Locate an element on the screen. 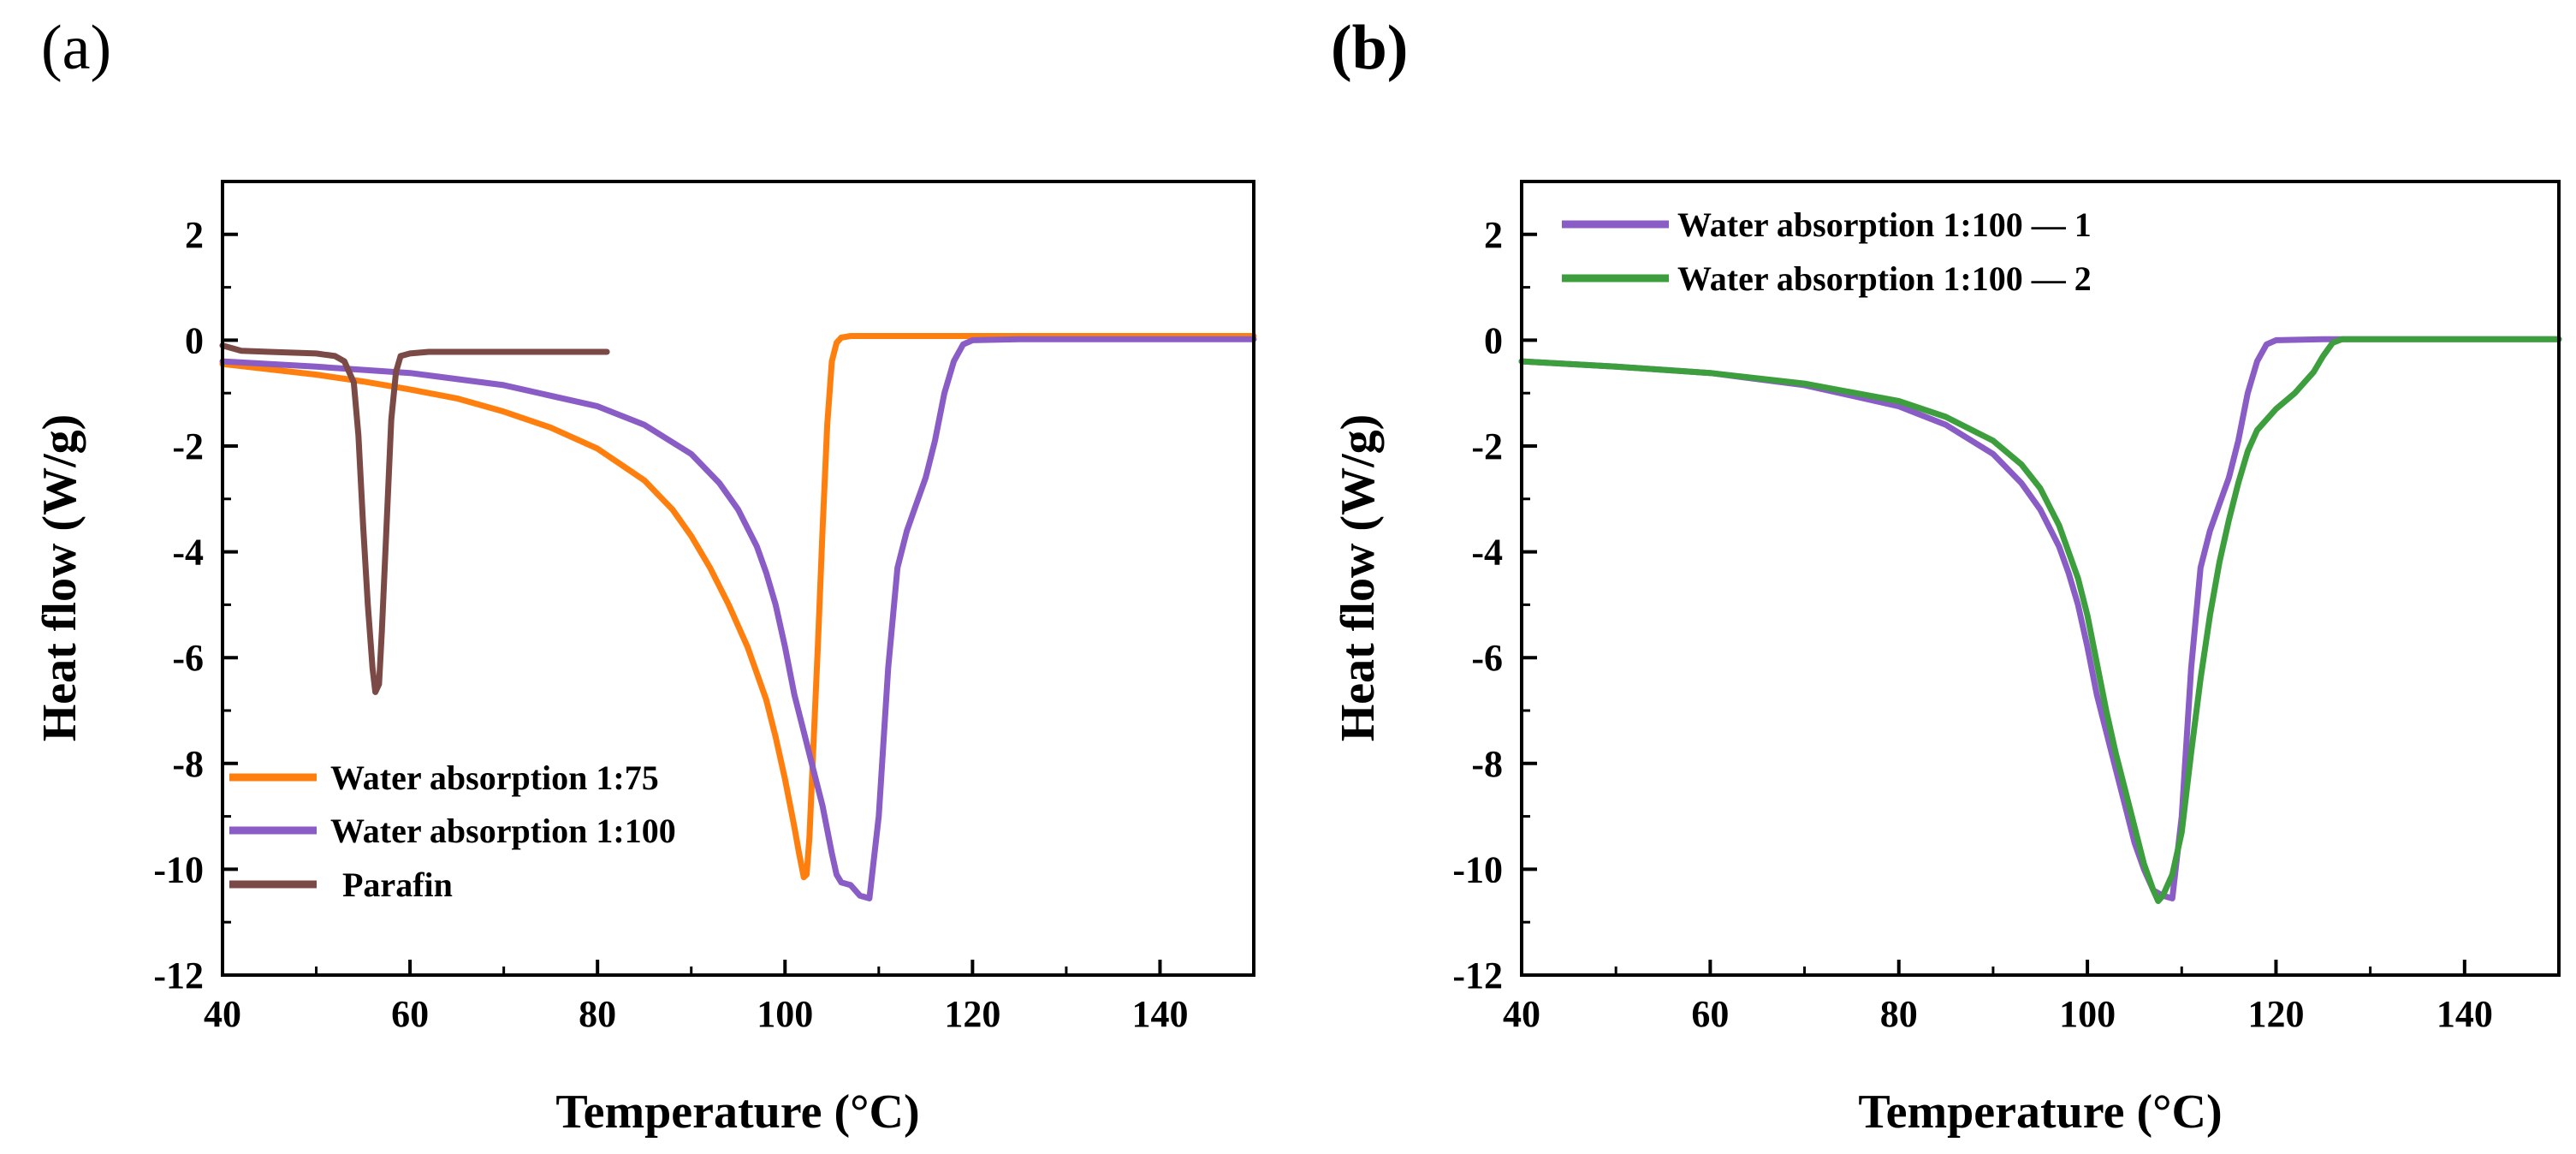 The height and width of the screenshot is (1154, 2576). legend-item: Water absorption 1:100 — 1 is located at coordinates (1827, 224).